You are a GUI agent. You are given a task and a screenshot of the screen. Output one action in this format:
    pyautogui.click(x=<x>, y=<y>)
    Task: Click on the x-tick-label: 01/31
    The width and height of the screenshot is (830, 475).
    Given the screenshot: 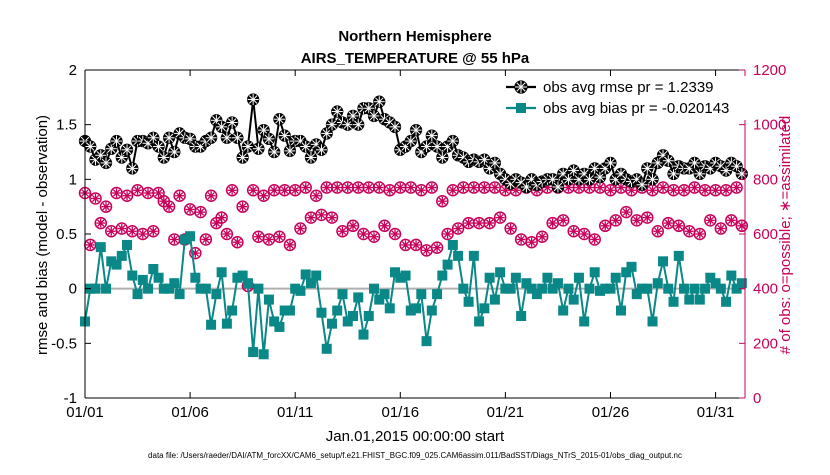 What is the action you would take?
    pyautogui.click(x=716, y=412)
    